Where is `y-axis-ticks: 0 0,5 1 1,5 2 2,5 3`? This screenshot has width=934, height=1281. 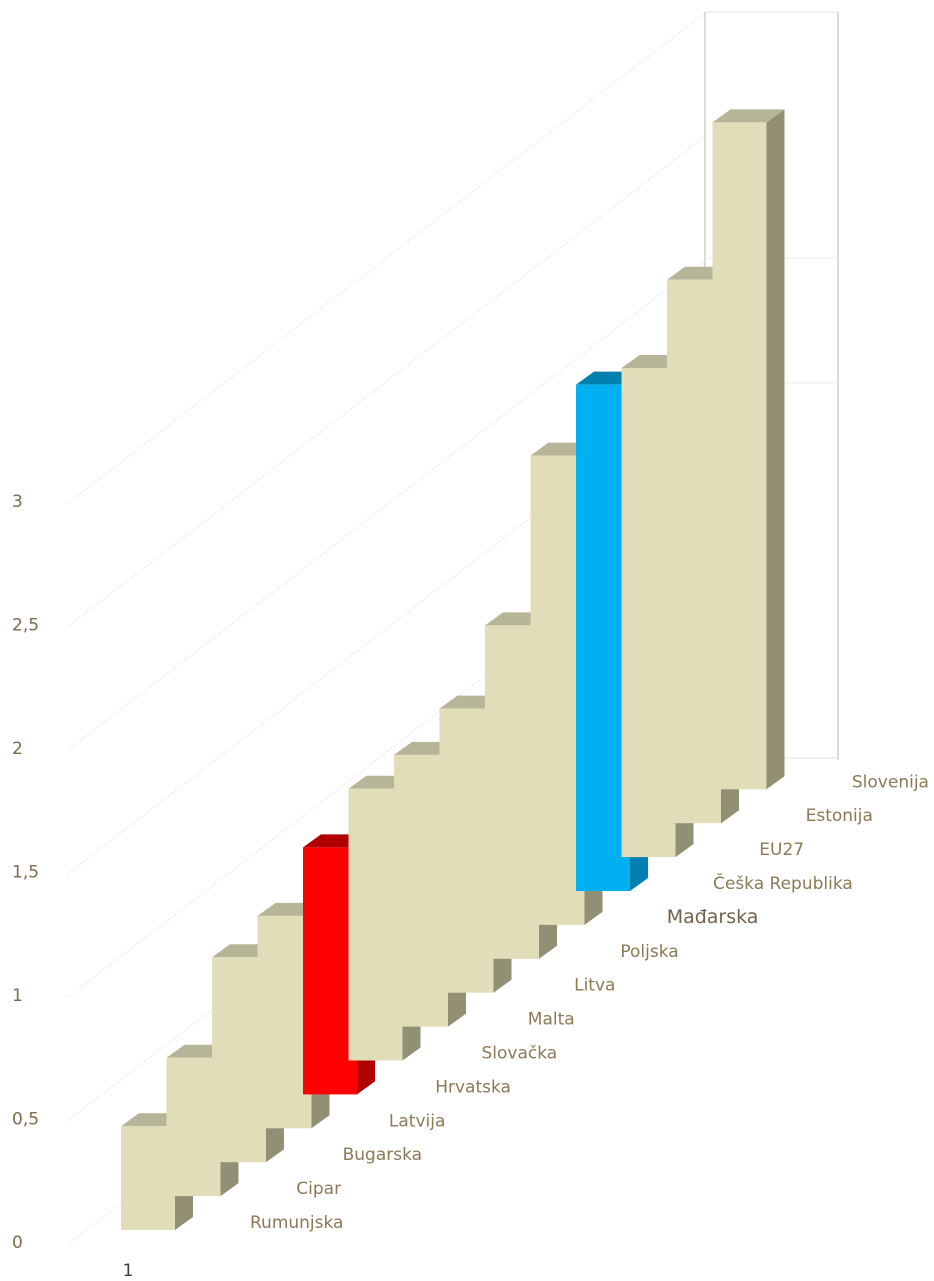 y-axis-ticks: 0 0,5 1 1,5 2 2,5 3 is located at coordinates (25, 872).